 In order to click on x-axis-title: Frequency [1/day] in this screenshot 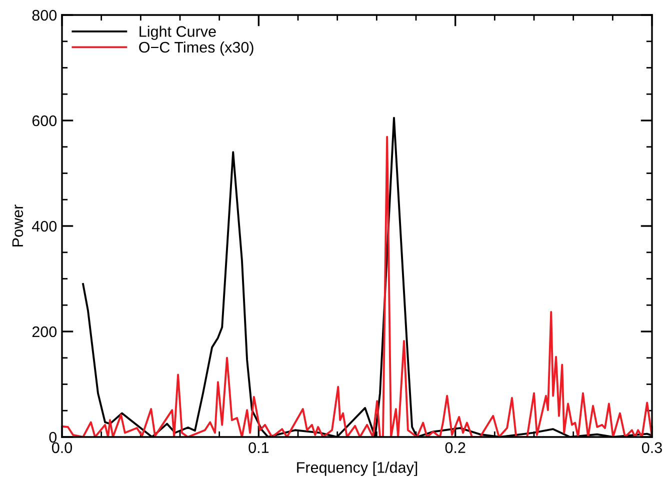, I will do `click(357, 469)`.